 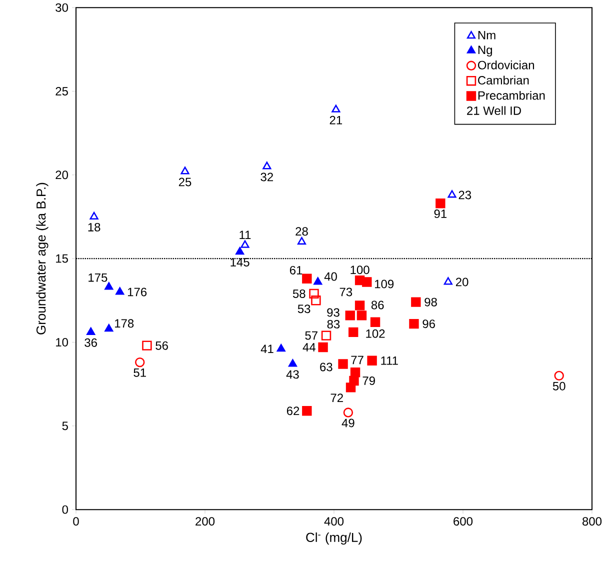 What do you see at coordinates (440, 214) in the screenshot?
I see `annotation: 91` at bounding box center [440, 214].